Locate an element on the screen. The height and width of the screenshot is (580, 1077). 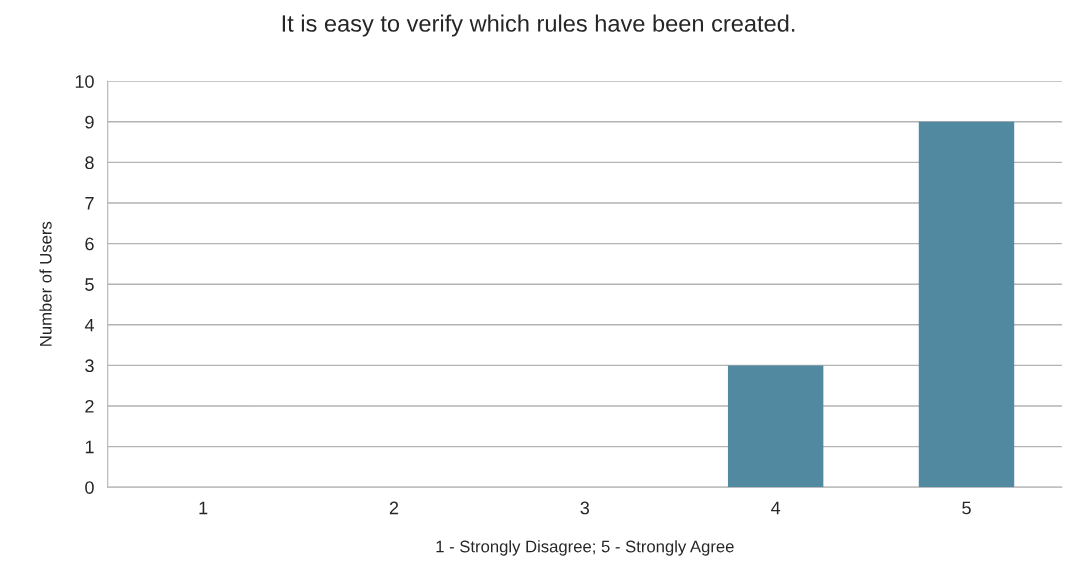
y-tick-label: 4 is located at coordinates (89, 325).